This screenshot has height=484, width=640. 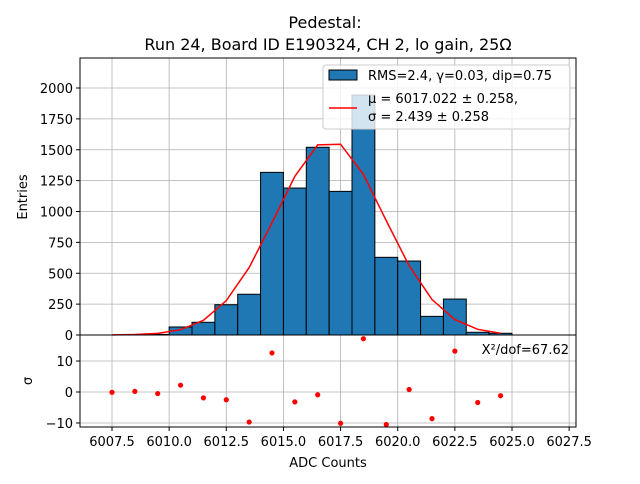 What do you see at coordinates (69, 393) in the screenshot?
I see `residual-y-tick-label: 0` at bounding box center [69, 393].